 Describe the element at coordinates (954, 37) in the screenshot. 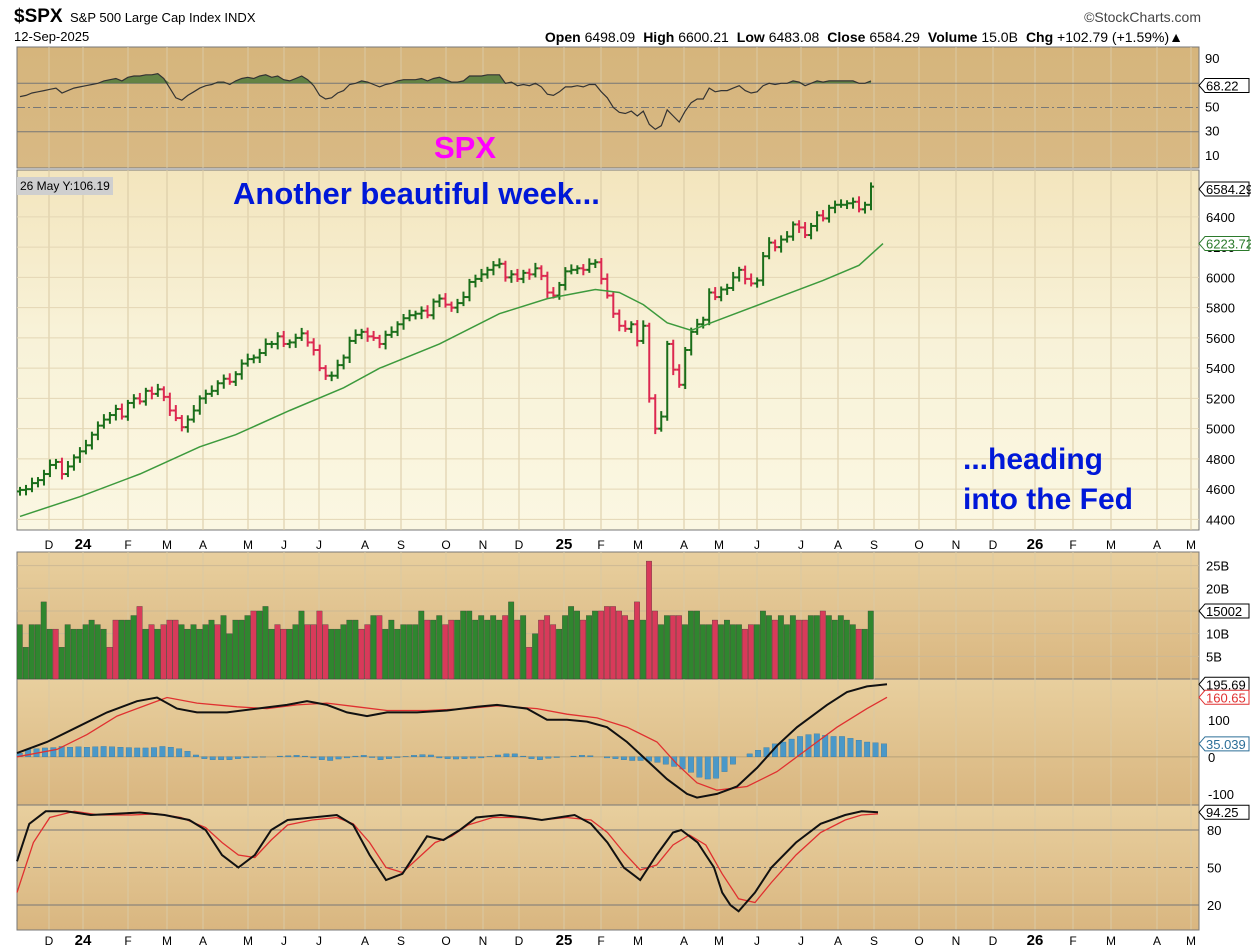

I see `ohlc-label: Volume` at that location.